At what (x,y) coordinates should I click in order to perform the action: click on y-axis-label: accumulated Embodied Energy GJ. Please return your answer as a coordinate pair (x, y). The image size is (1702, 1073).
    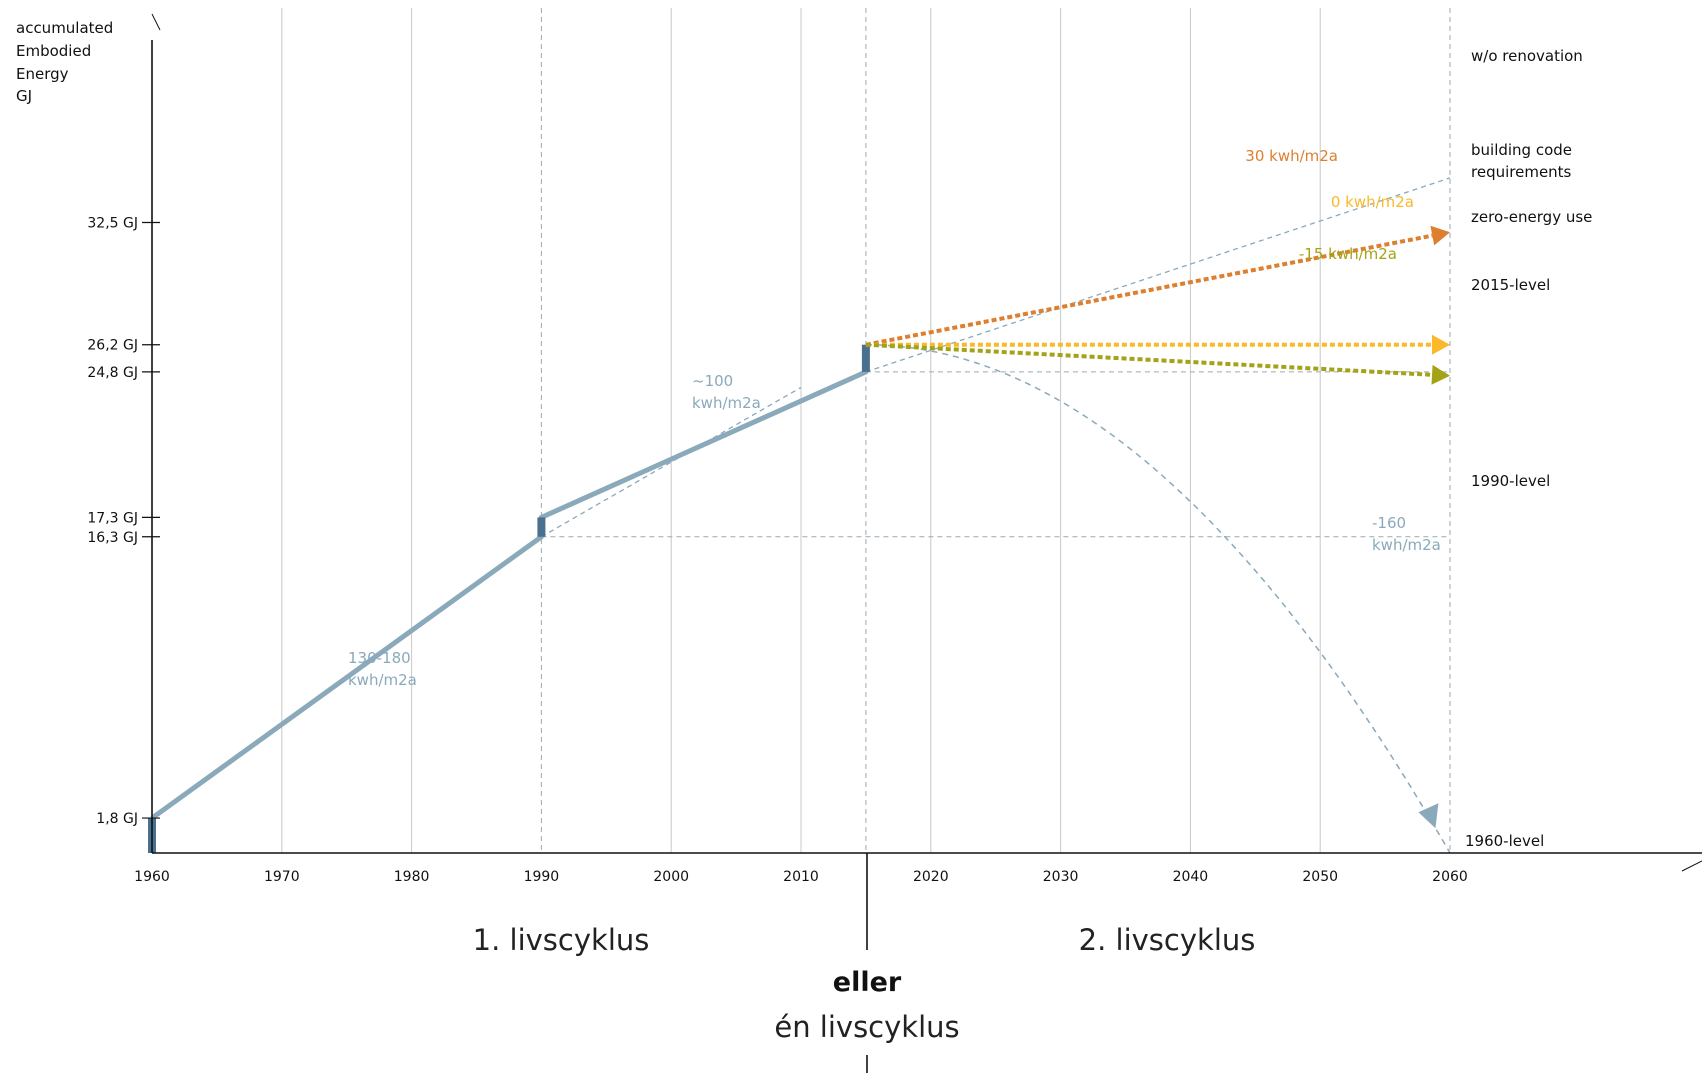
    Looking at the image, I should click on (67, 62).